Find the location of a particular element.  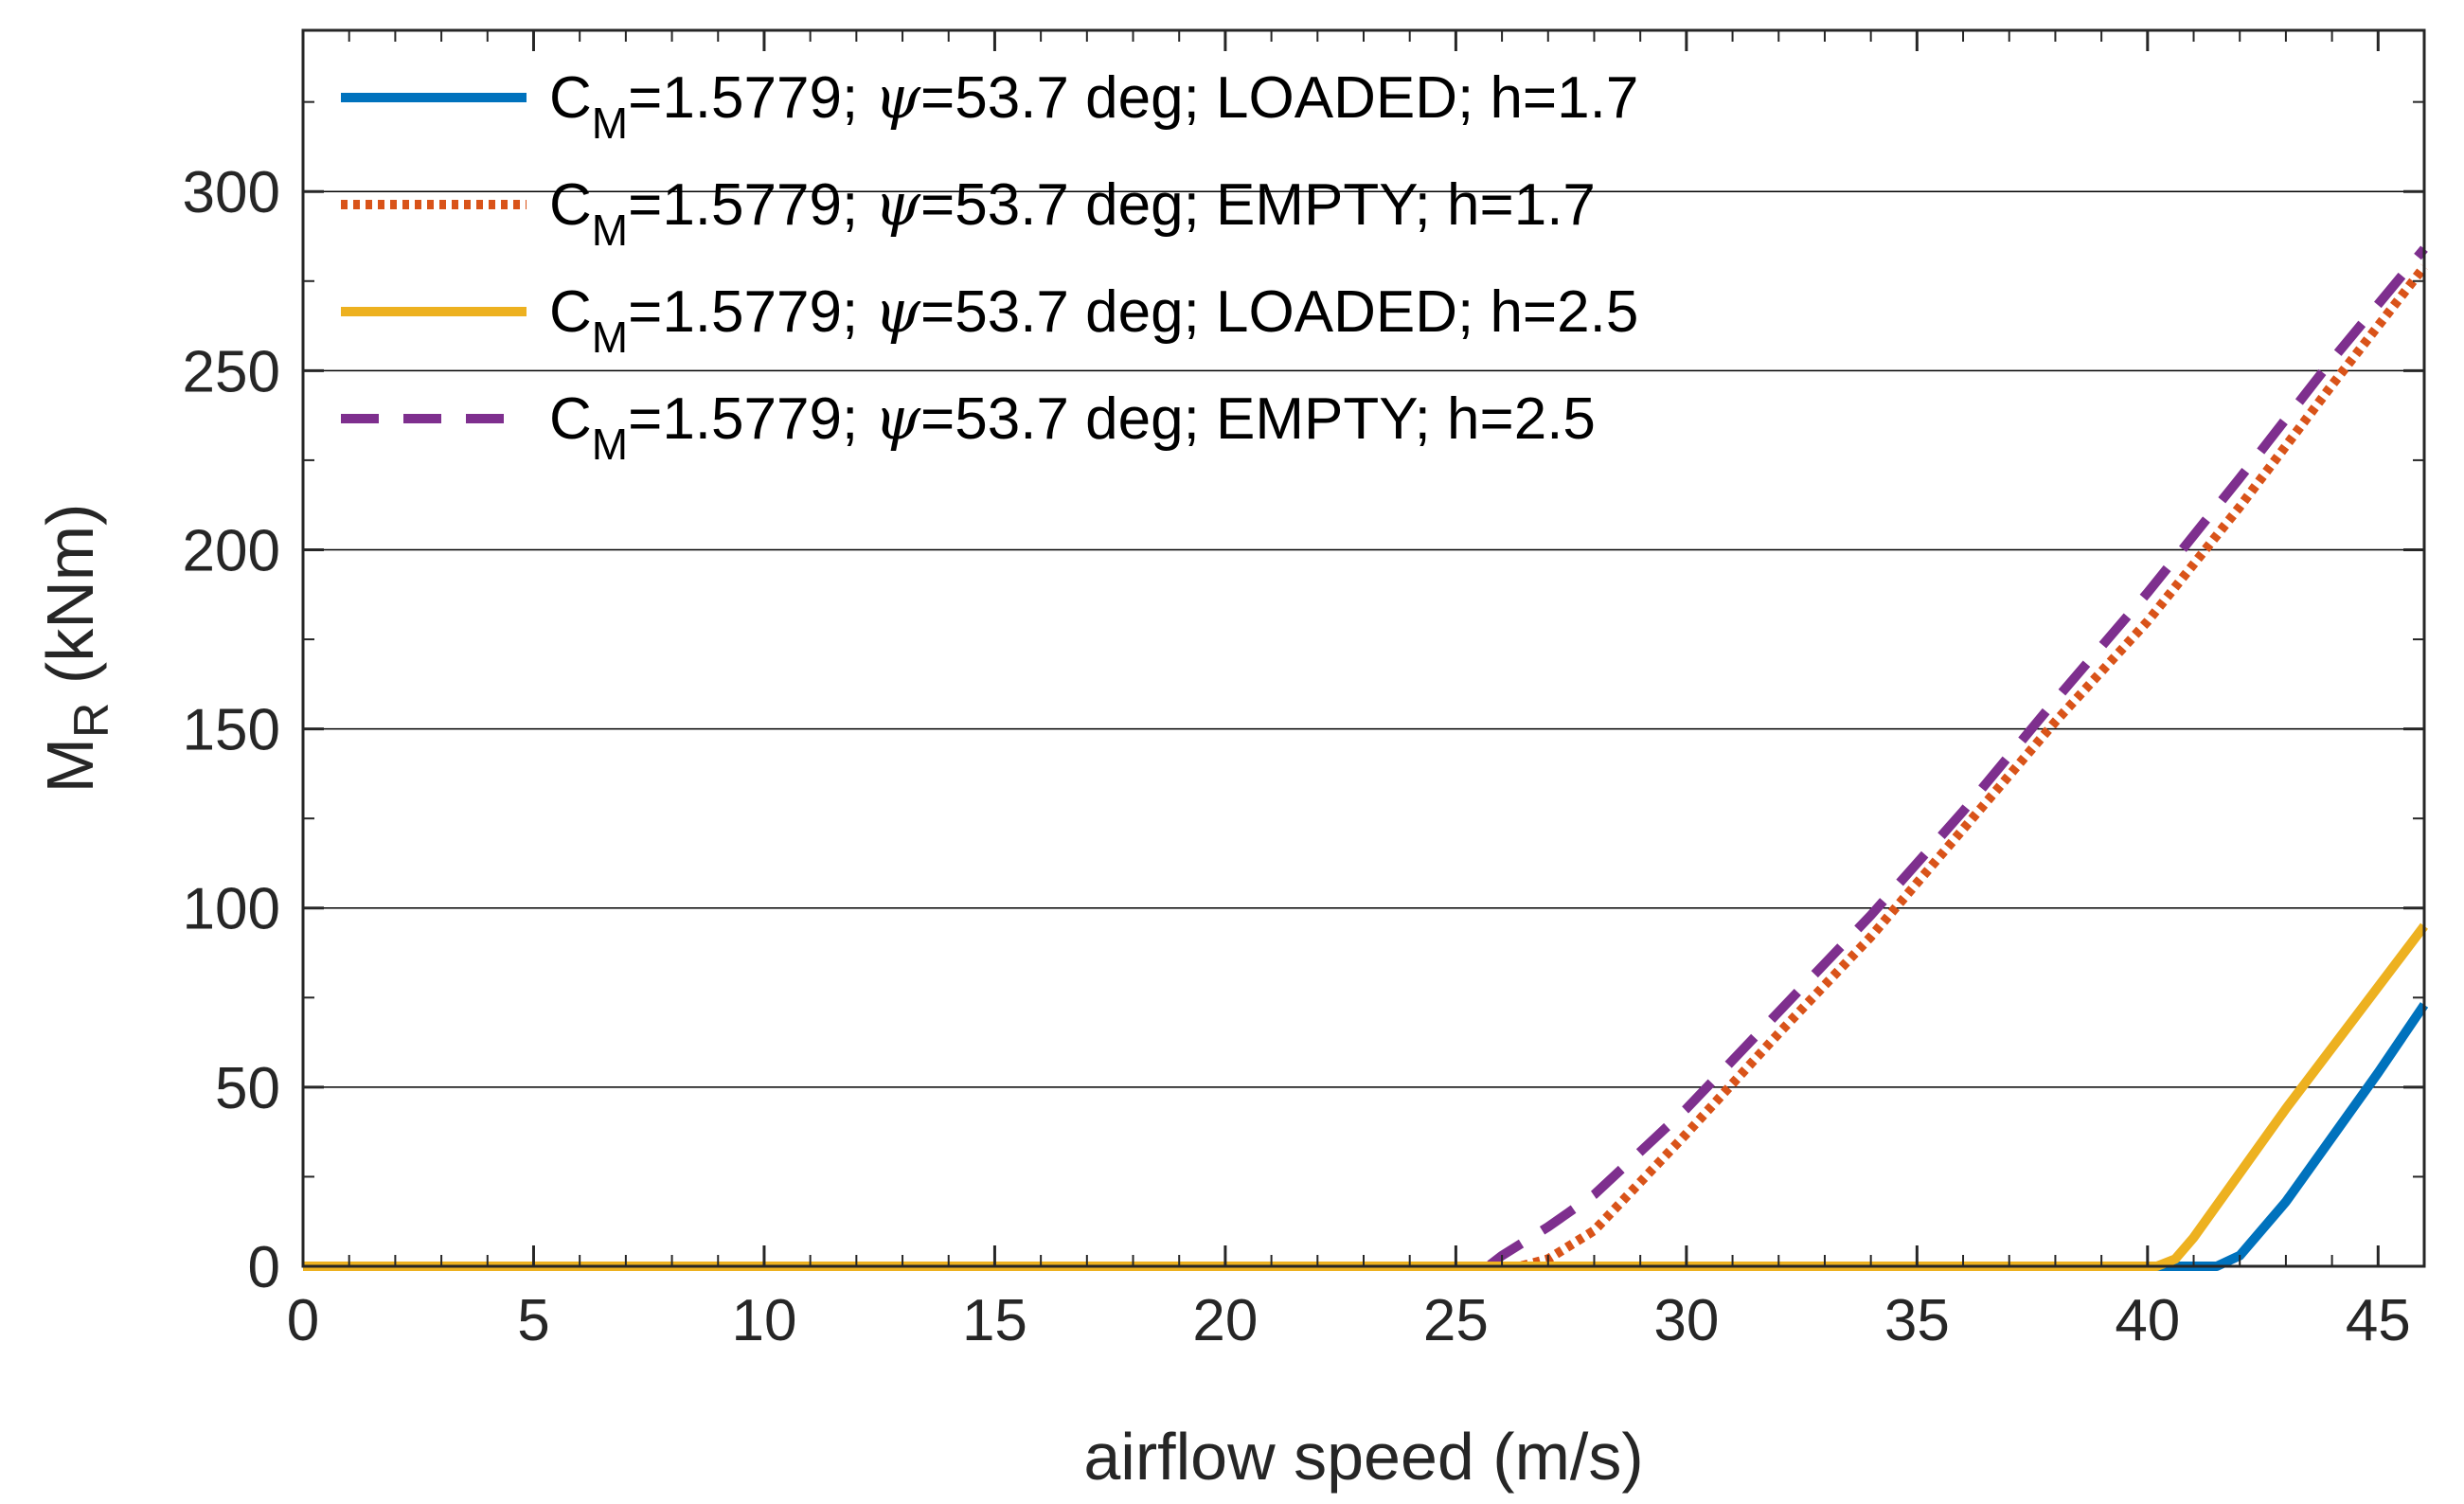

x-tick-label-40: 40 is located at coordinates (2147, 1321).